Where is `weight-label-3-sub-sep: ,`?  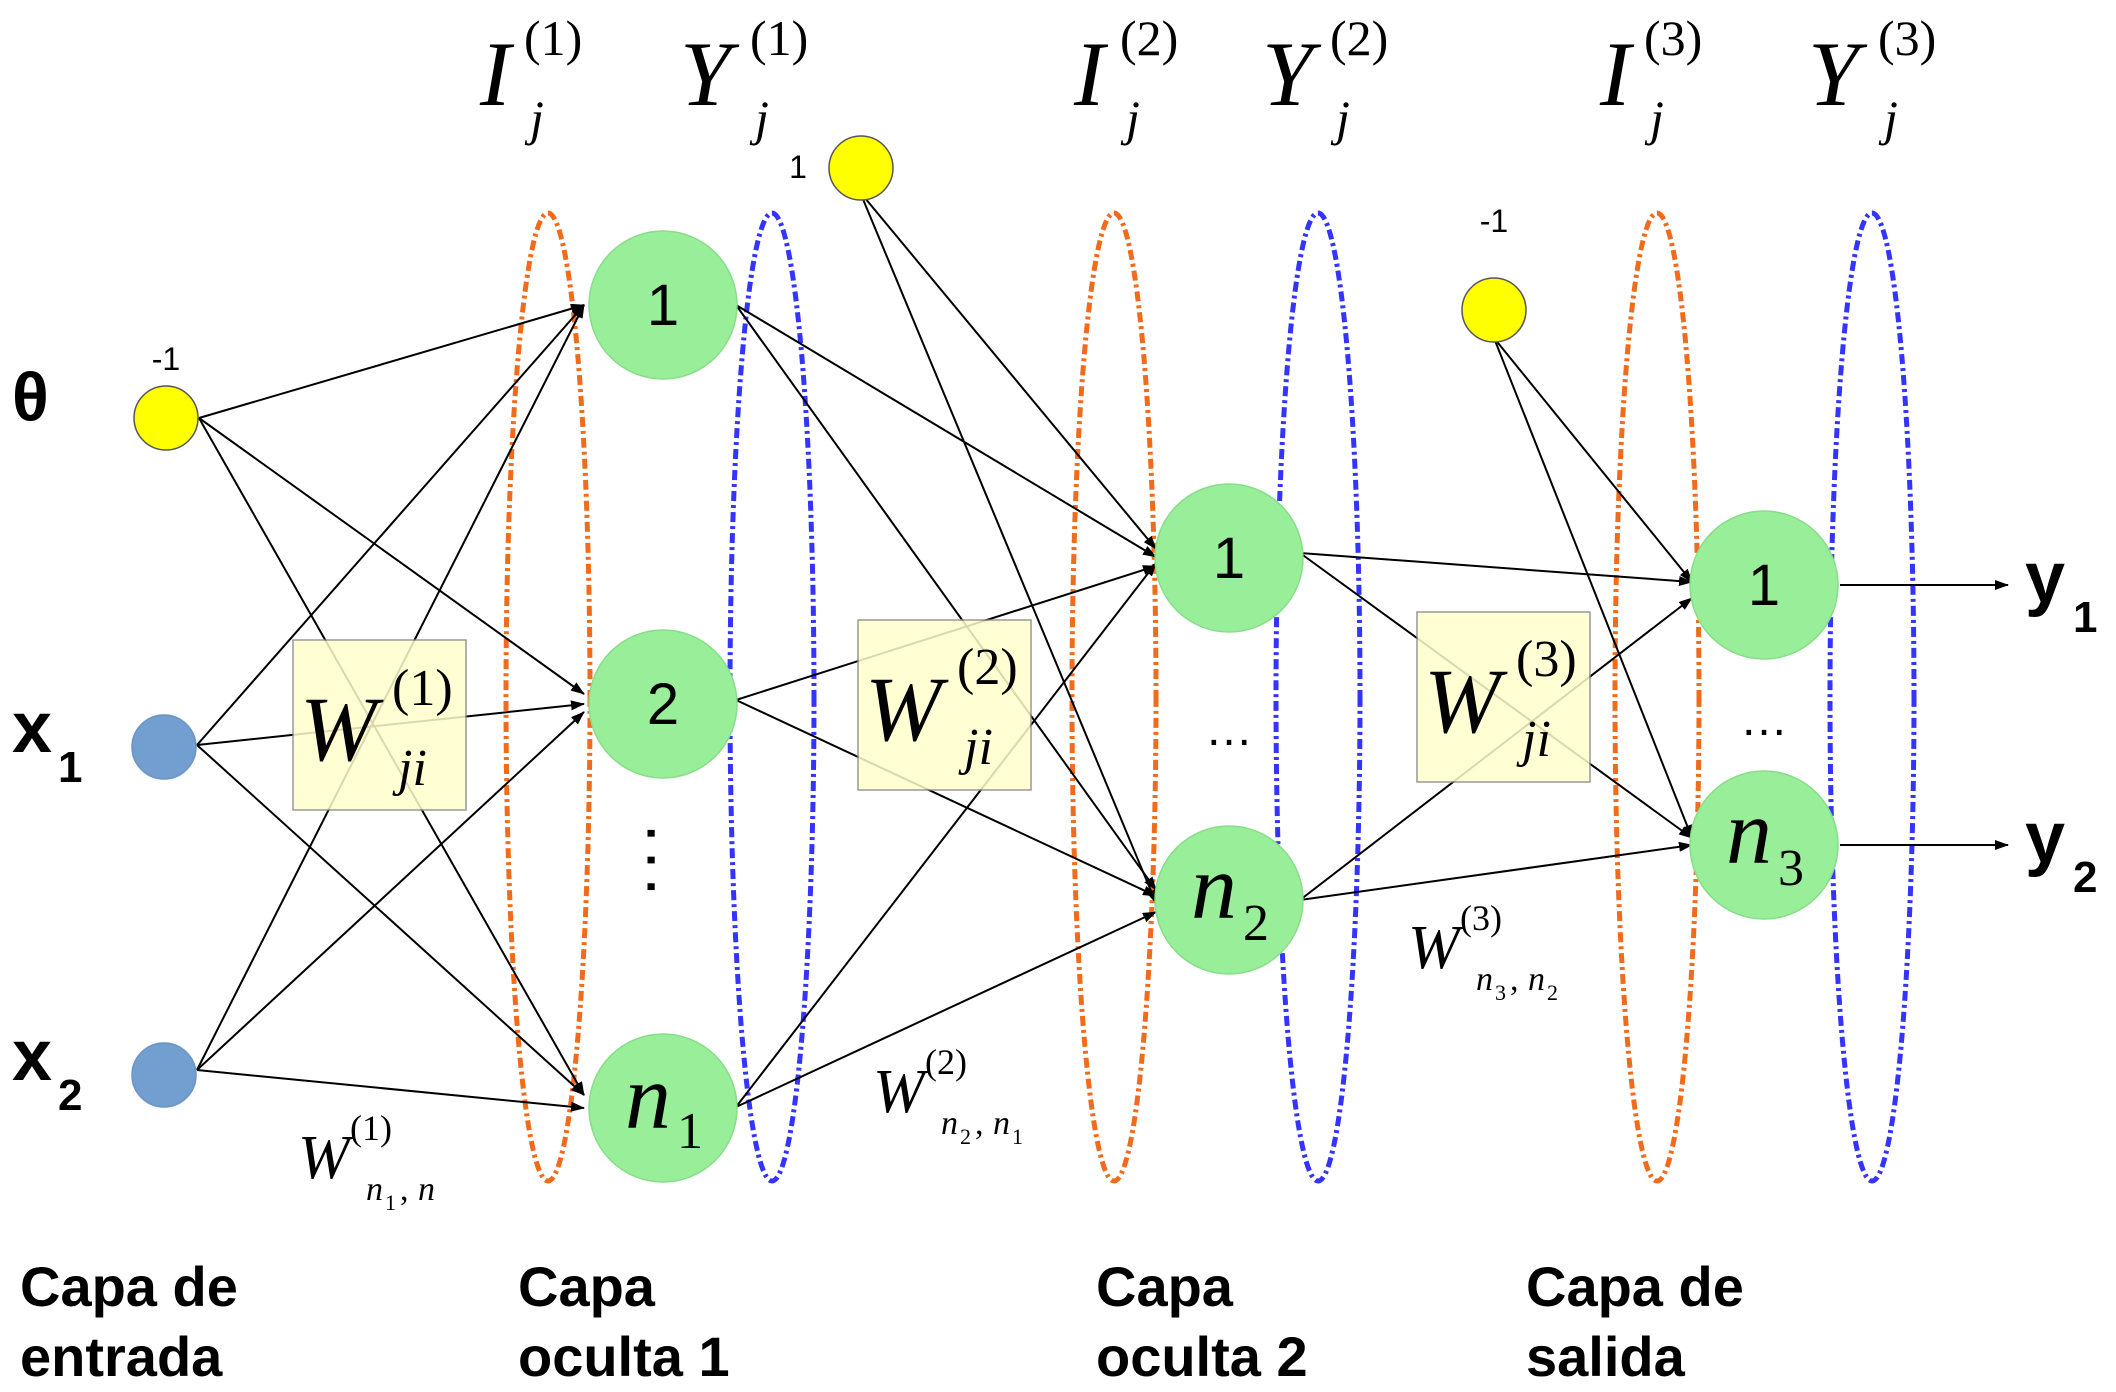 weight-label-3-sub-sep: , is located at coordinates (1514, 979).